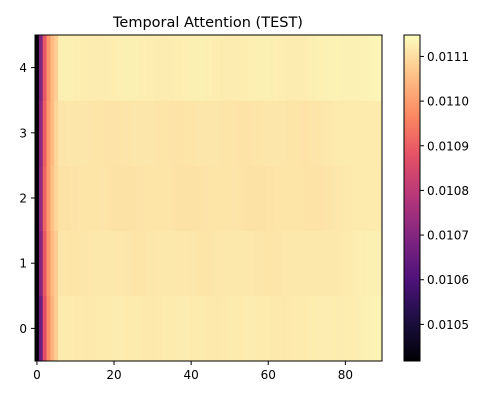 This screenshot has width=500, height=400. Describe the element at coordinates (207, 23) in the screenshot. I see `chart-title: Temporal Attention (TEST)` at that location.